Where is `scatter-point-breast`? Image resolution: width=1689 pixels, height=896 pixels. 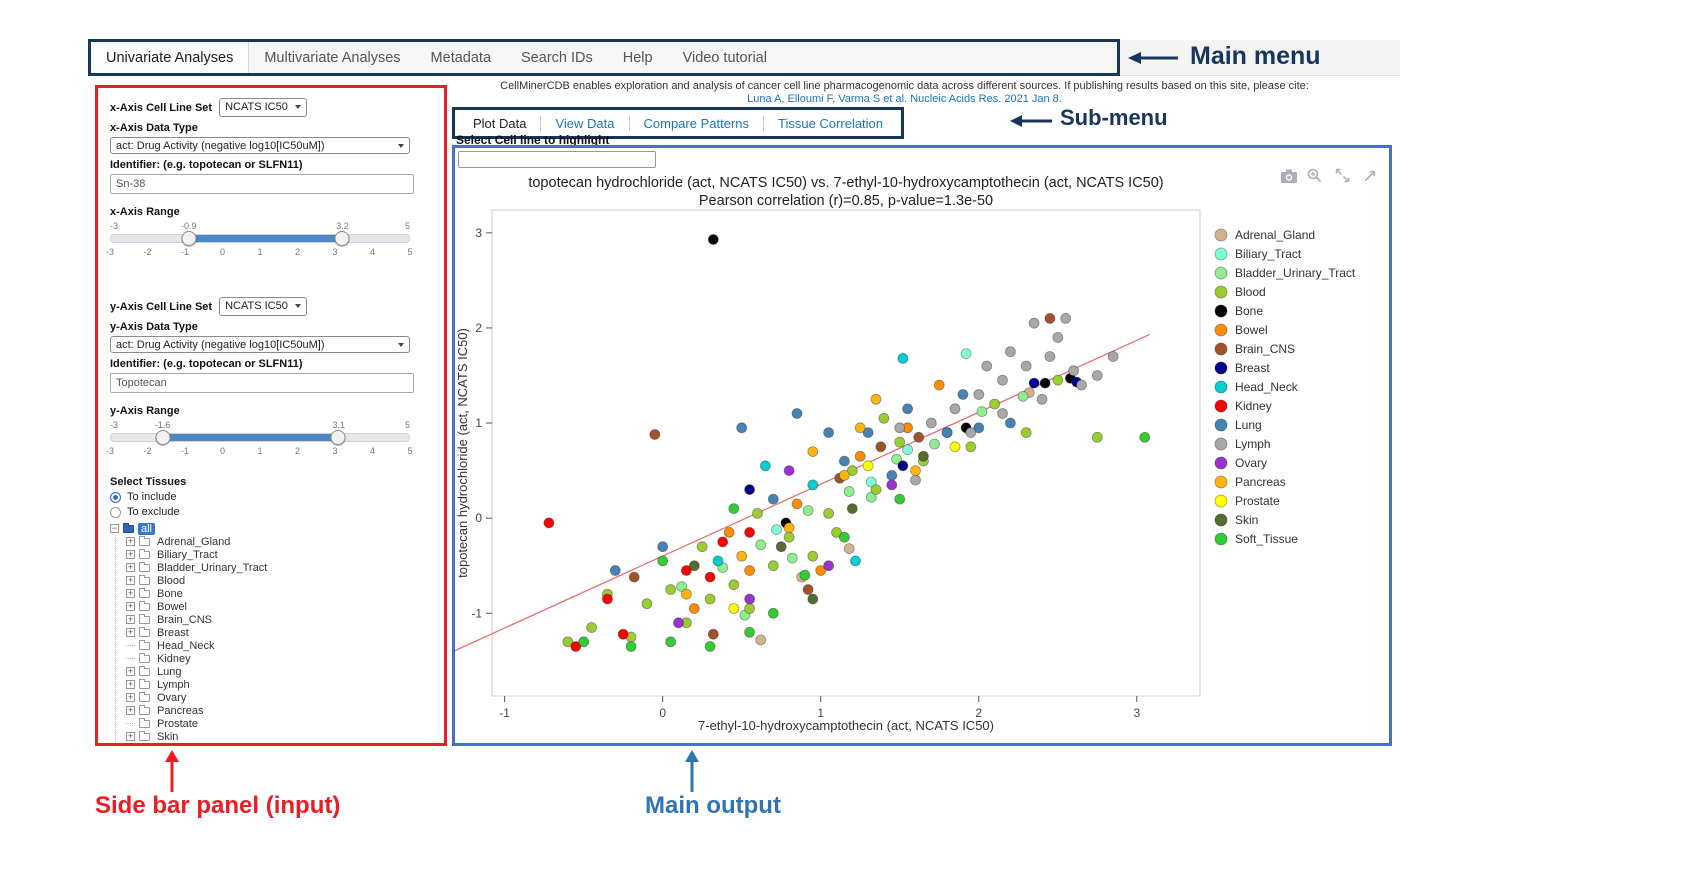
scatter-point-breast is located at coordinates (1034, 383).